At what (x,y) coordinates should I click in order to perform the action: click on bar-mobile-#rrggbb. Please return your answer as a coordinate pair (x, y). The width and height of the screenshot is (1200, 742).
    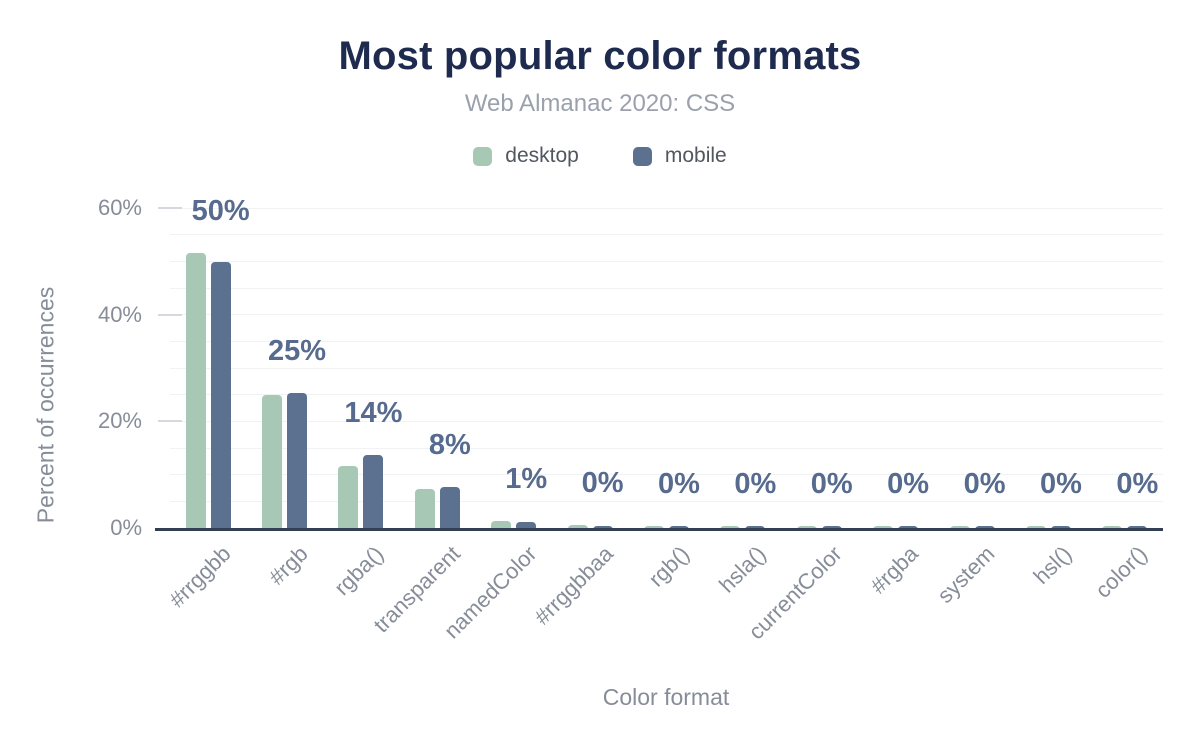
    Looking at the image, I should click on (220, 396).